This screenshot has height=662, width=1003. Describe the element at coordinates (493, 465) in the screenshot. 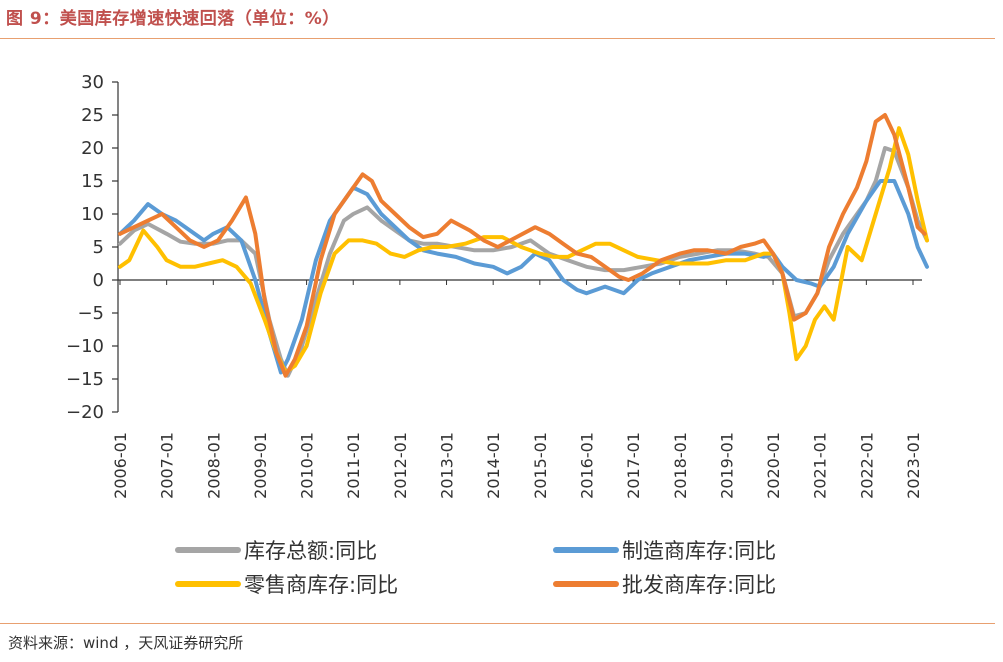

I see `x-tick-label: 2014-01` at that location.